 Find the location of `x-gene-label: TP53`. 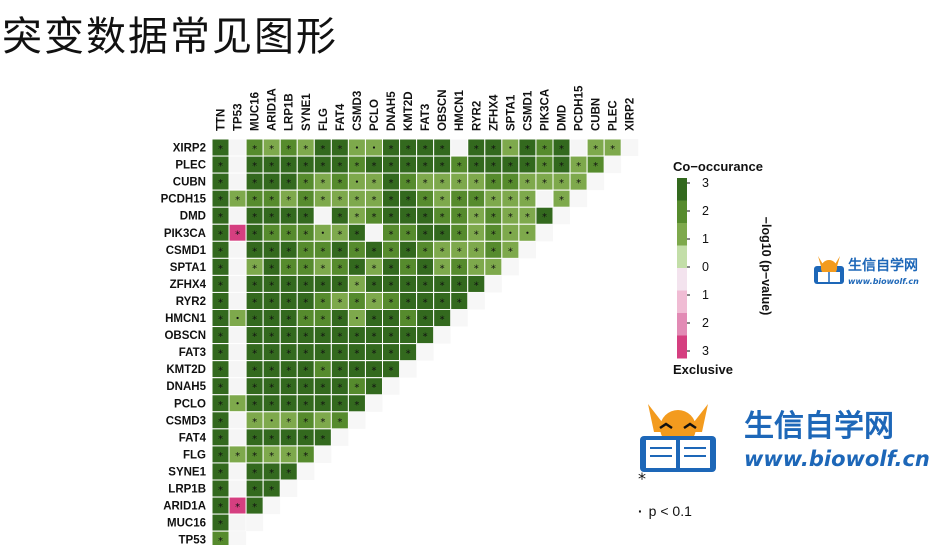

x-gene-label: TP53 is located at coordinates (239, 117).